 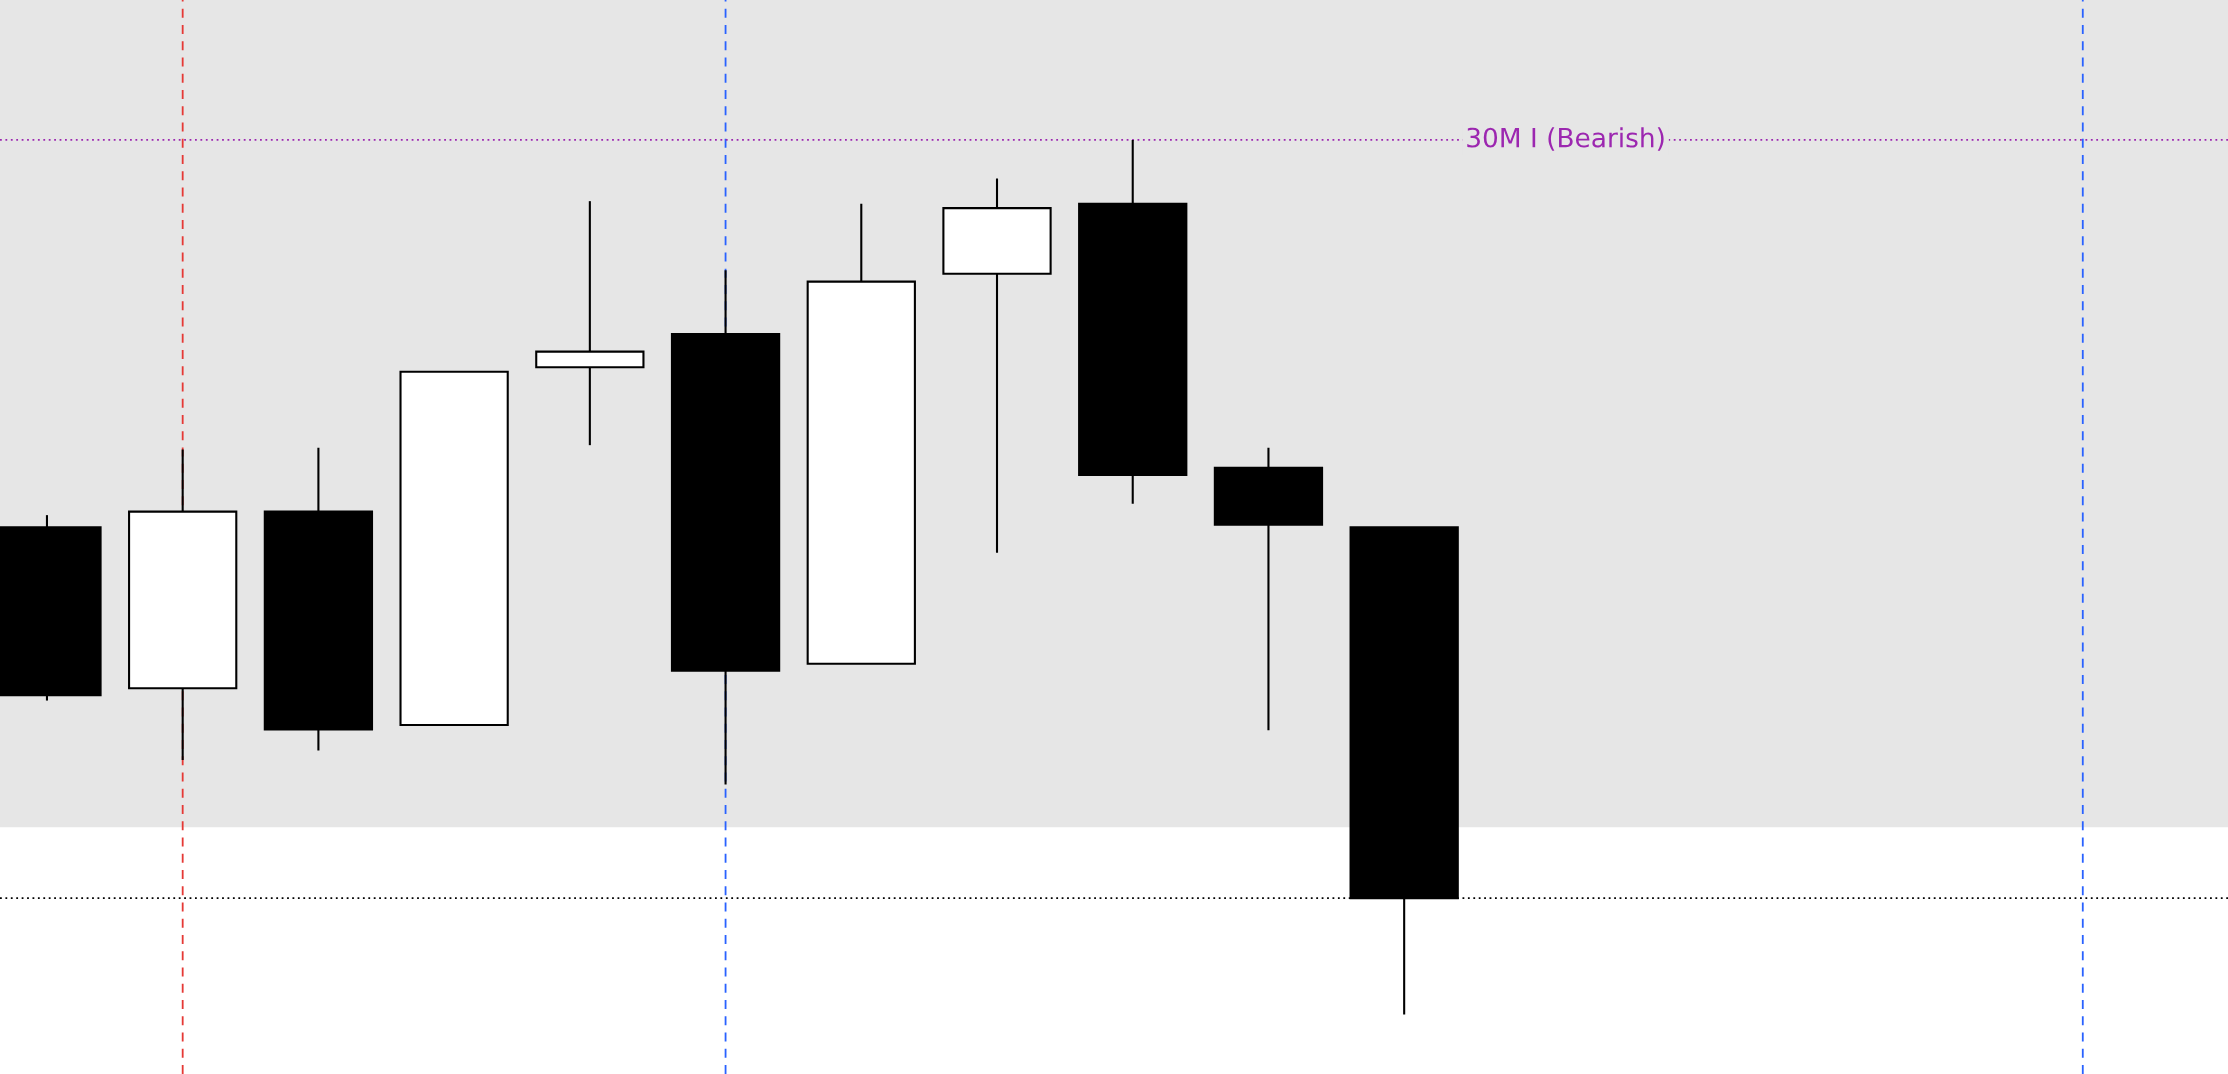 What do you see at coordinates (1565, 139) in the screenshot?
I see `ref-line-label: 30M I (Bearish)` at bounding box center [1565, 139].